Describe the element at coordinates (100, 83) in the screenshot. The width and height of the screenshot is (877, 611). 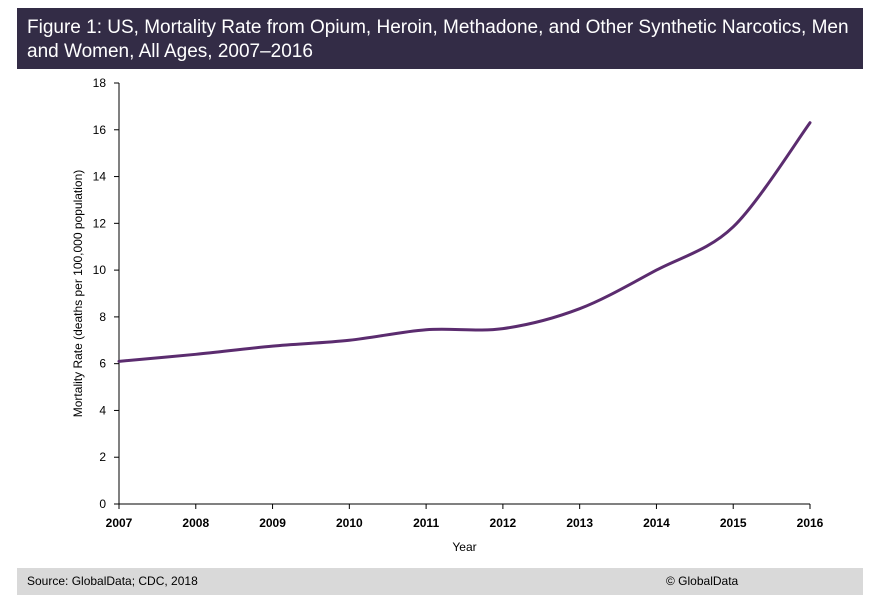
I see `y-tick-label: 18` at that location.